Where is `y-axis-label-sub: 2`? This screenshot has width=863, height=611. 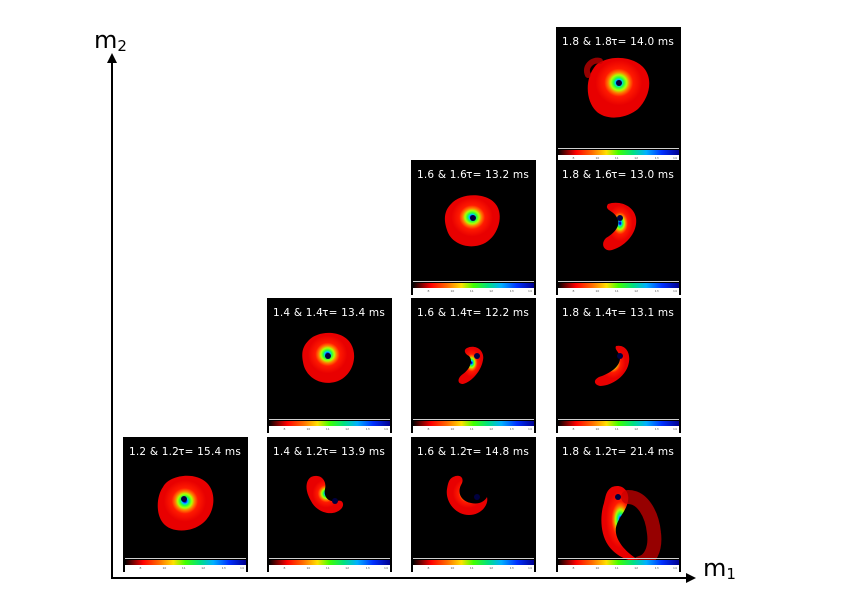 y-axis-label-sub: 2 is located at coordinates (122, 46).